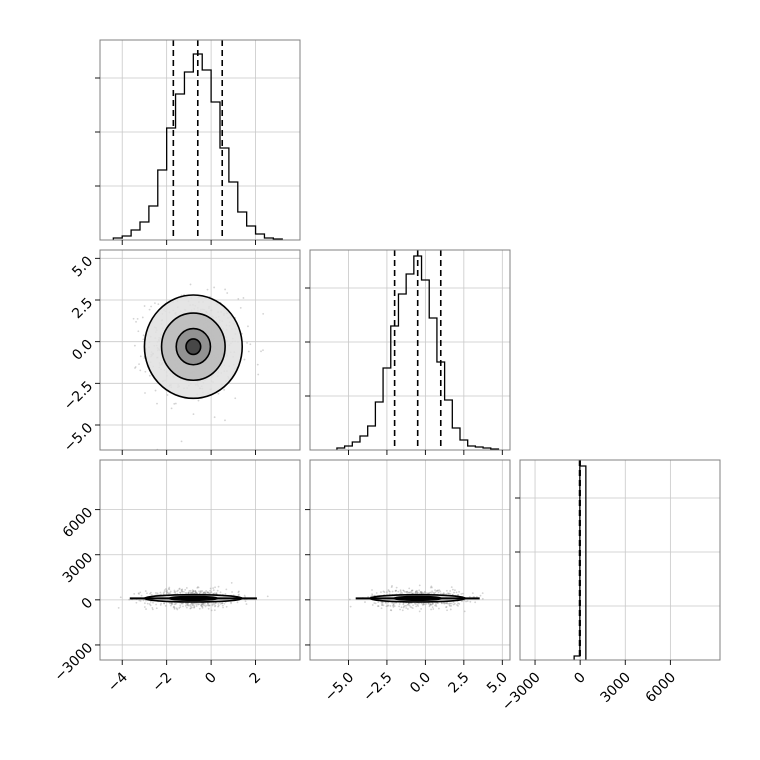 This screenshot has height=760, width=760. What do you see at coordinates (163, 682) in the screenshot?
I see `x-tick-label: −2` at bounding box center [163, 682].